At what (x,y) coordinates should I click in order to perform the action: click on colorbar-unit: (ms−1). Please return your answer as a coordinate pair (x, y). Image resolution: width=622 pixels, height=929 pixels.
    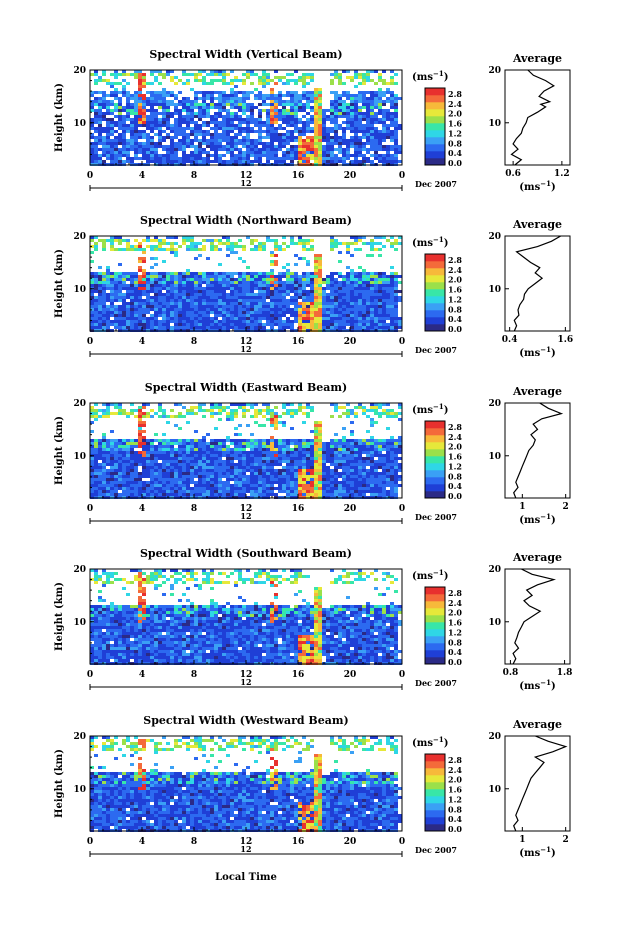
    Looking at the image, I should click on (430, 76).